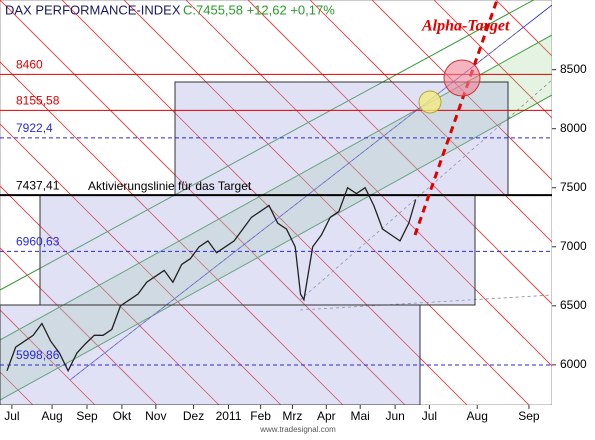 The height and width of the screenshot is (440, 595). What do you see at coordinates (573, 128) in the screenshot?
I see `y-tick-label: 8000` at bounding box center [573, 128].